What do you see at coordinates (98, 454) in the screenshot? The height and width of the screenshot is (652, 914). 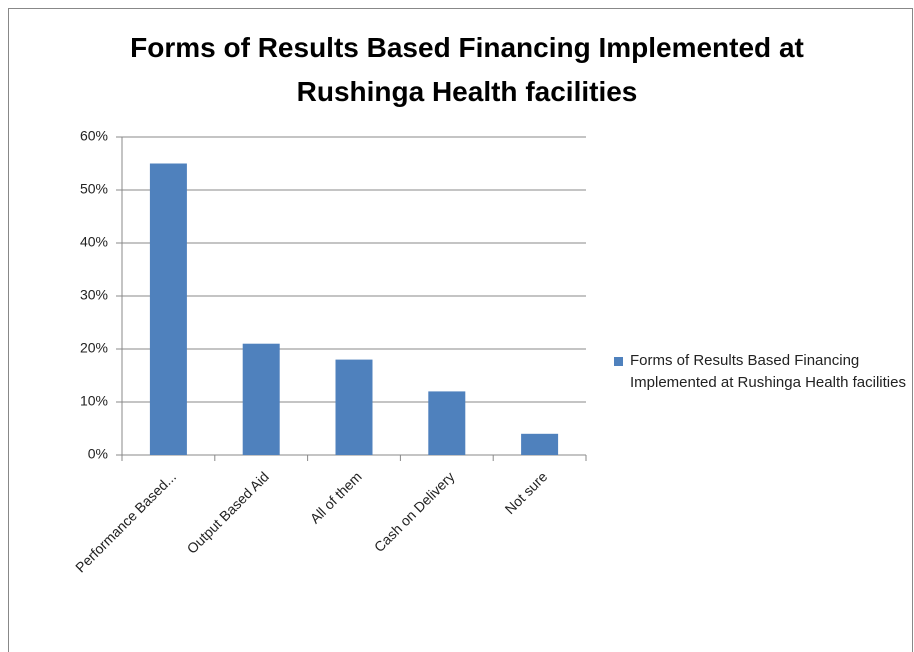 I see `y-tick-label: 0%` at bounding box center [98, 454].